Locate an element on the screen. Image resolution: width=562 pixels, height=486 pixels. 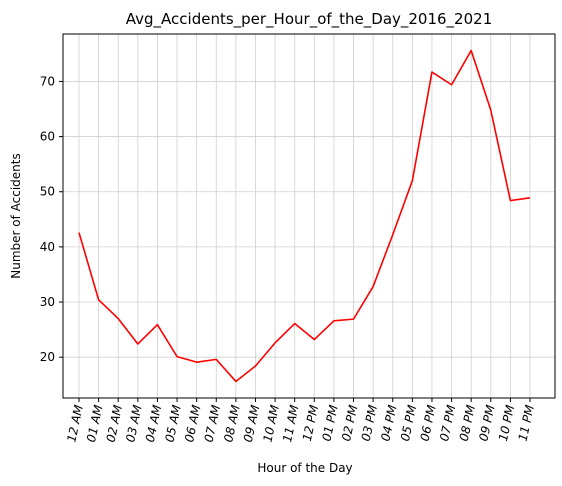
y-axis-label: Number of Accidents is located at coordinates (16, 216).